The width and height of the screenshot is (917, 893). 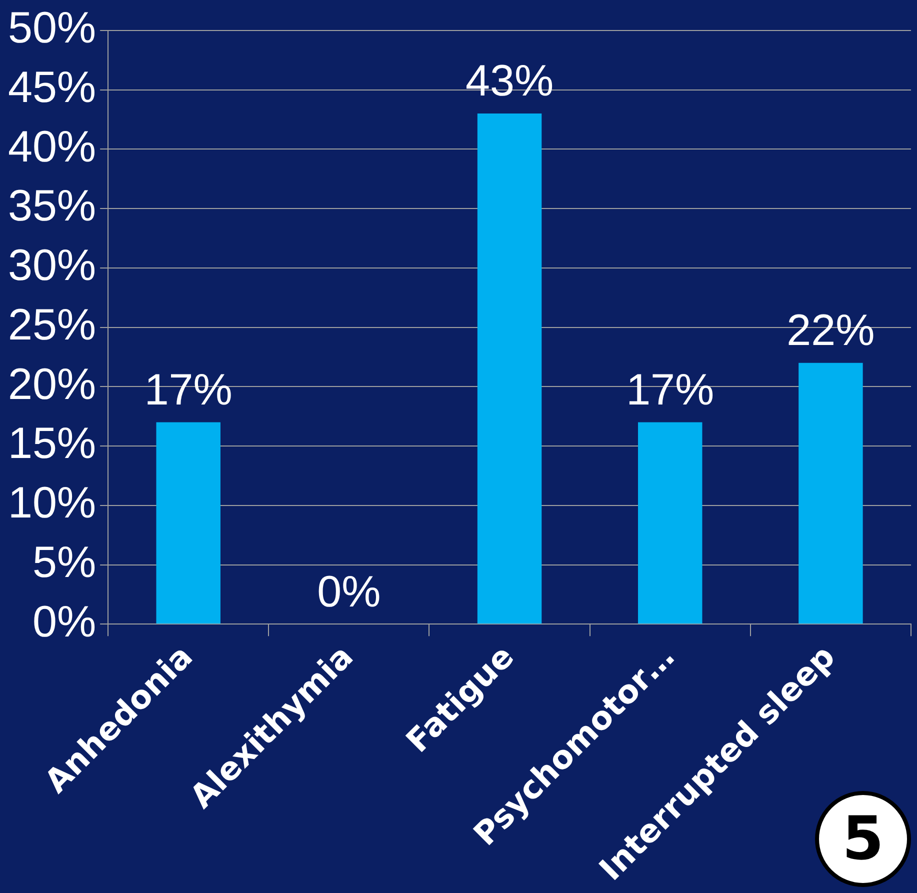 I want to click on y-tick-label: 10%, so click(x=52, y=503).